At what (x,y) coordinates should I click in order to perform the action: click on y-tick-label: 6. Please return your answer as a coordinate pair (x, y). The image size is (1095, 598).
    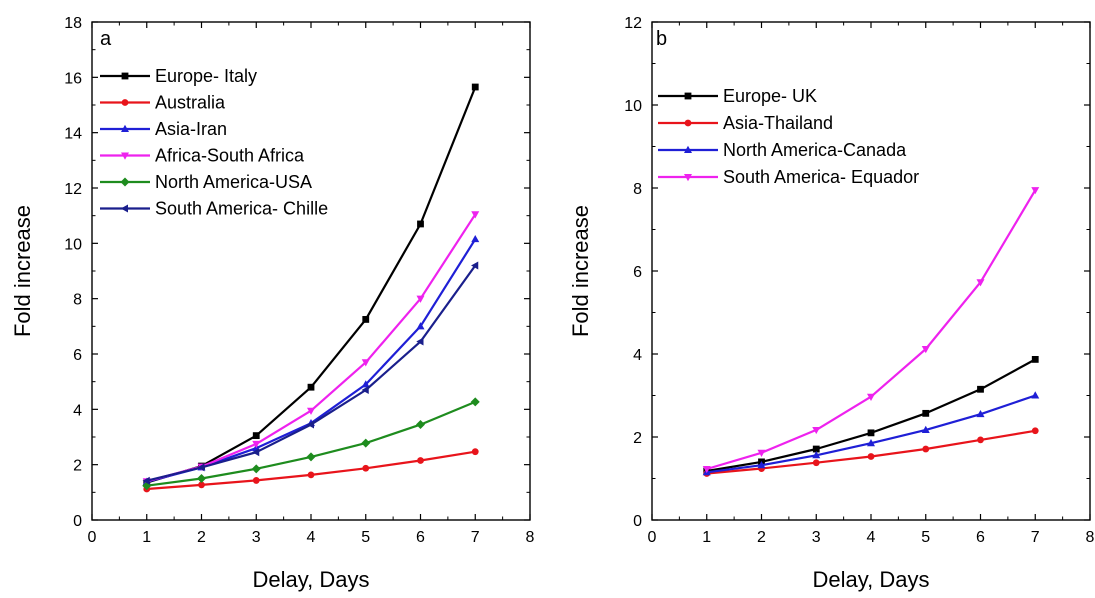
    Looking at the image, I should click on (77, 355).